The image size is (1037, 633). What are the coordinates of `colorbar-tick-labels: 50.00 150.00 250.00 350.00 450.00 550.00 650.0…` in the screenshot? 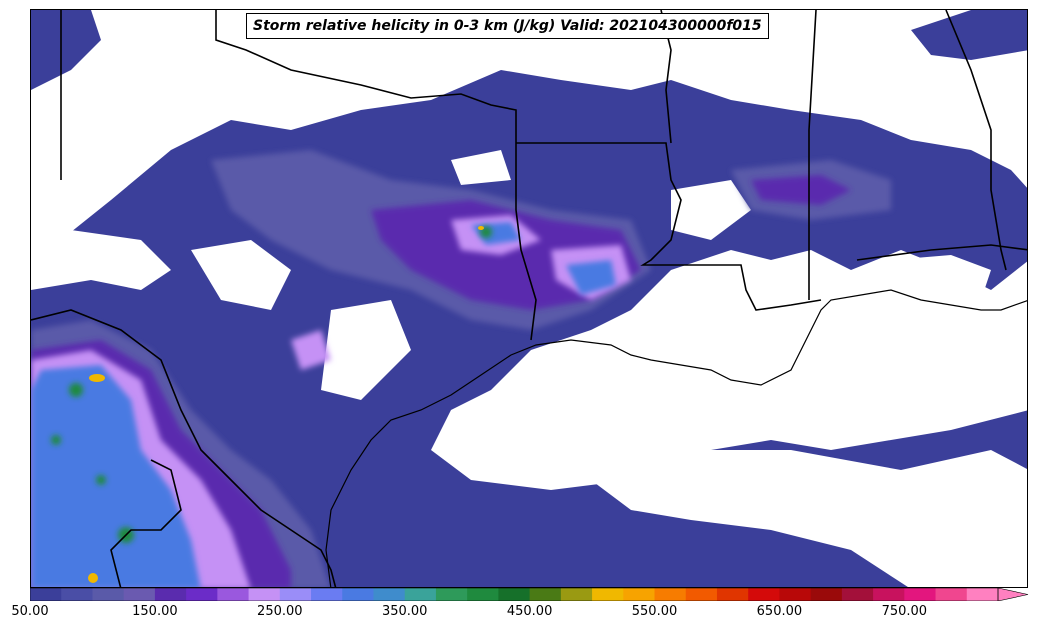 It's located at (518, 614).